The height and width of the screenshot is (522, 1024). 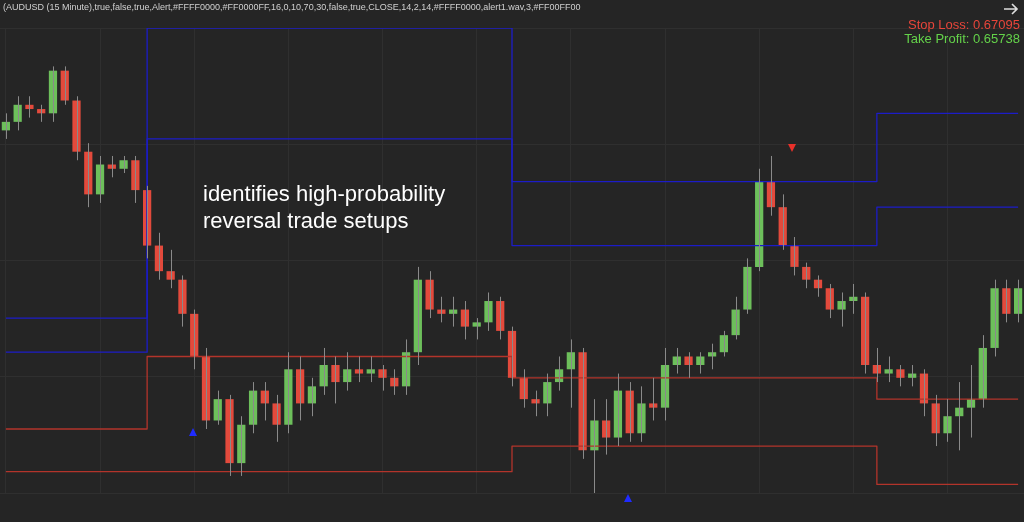 What do you see at coordinates (962, 38) in the screenshot?
I see `text: Take Profit: 0.65738` at bounding box center [962, 38].